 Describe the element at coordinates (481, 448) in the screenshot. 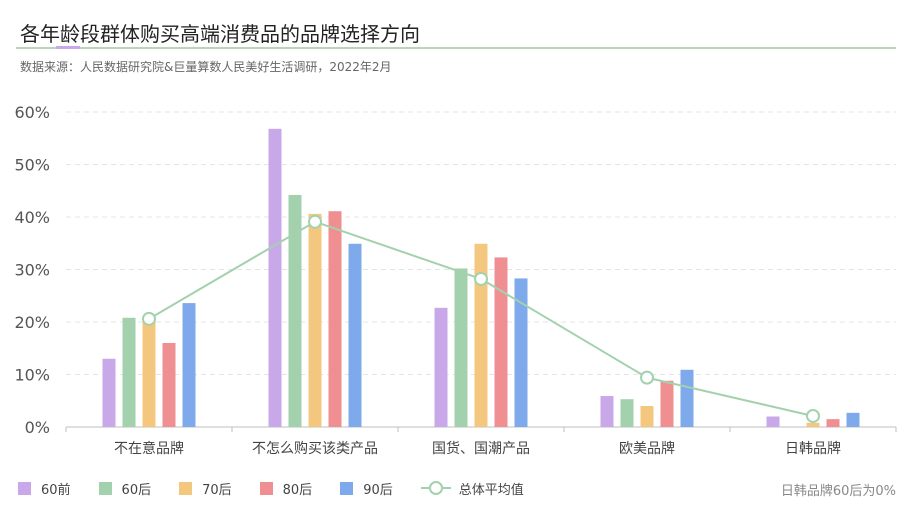

I see `x-tick-label: 国货、国潮产品` at that location.